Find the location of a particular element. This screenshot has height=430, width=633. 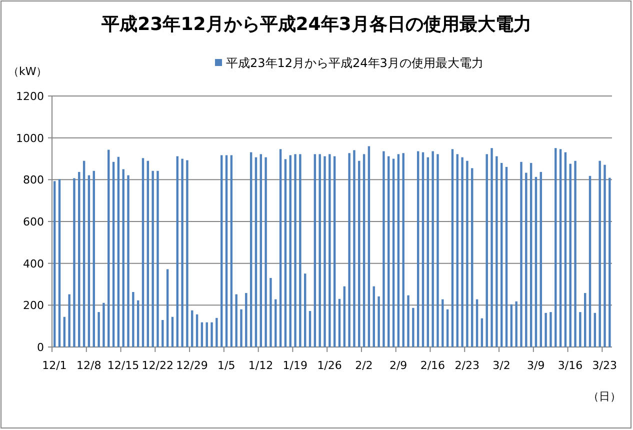

y-tick-label: 600 is located at coordinates (33, 222).